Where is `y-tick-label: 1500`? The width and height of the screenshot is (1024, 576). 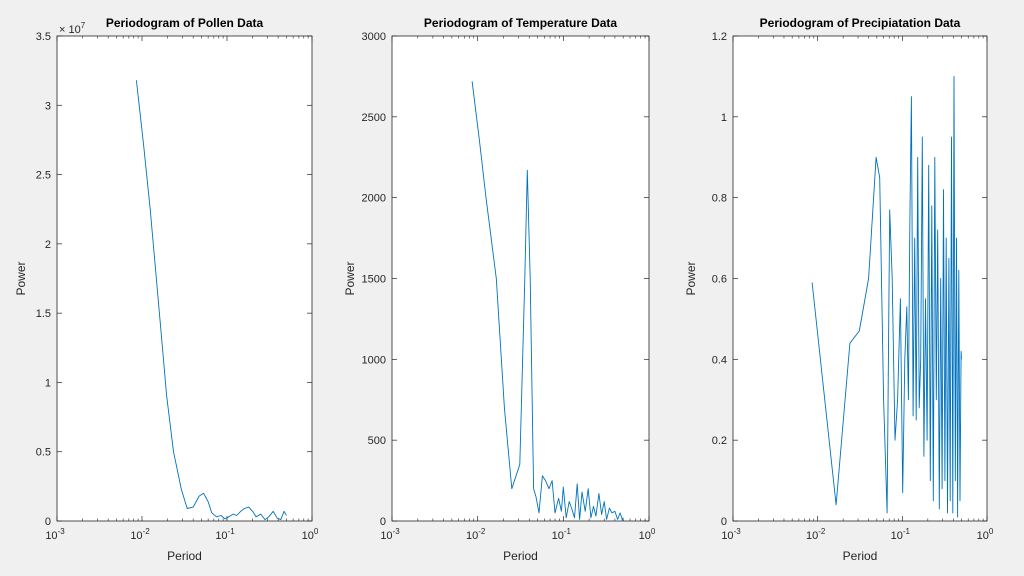
y-tick-label: 1500 is located at coordinates (374, 280).